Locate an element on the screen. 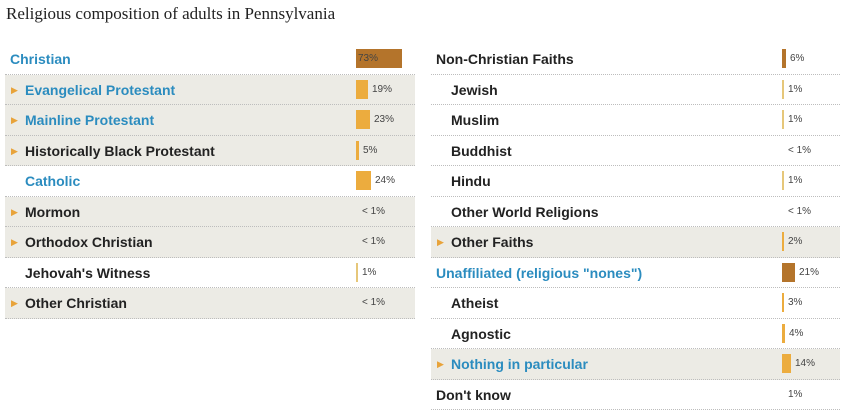 The width and height of the screenshot is (846, 419). category-label: Don't know is located at coordinates (473, 394).